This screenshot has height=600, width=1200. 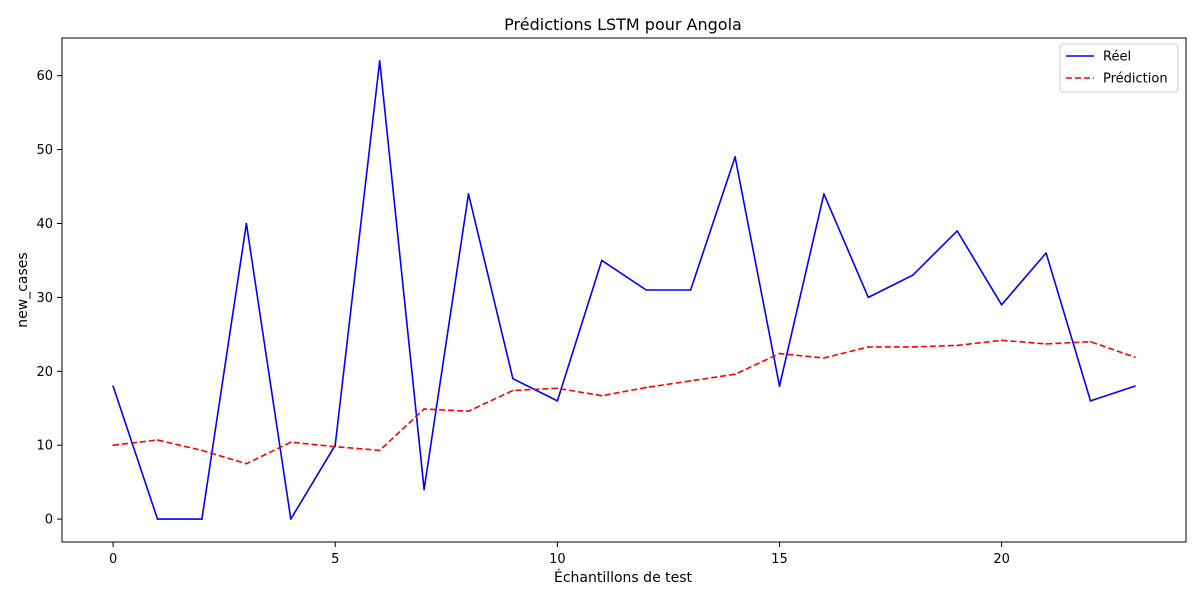 I want to click on legend-label: Réel, so click(x=1117, y=57).